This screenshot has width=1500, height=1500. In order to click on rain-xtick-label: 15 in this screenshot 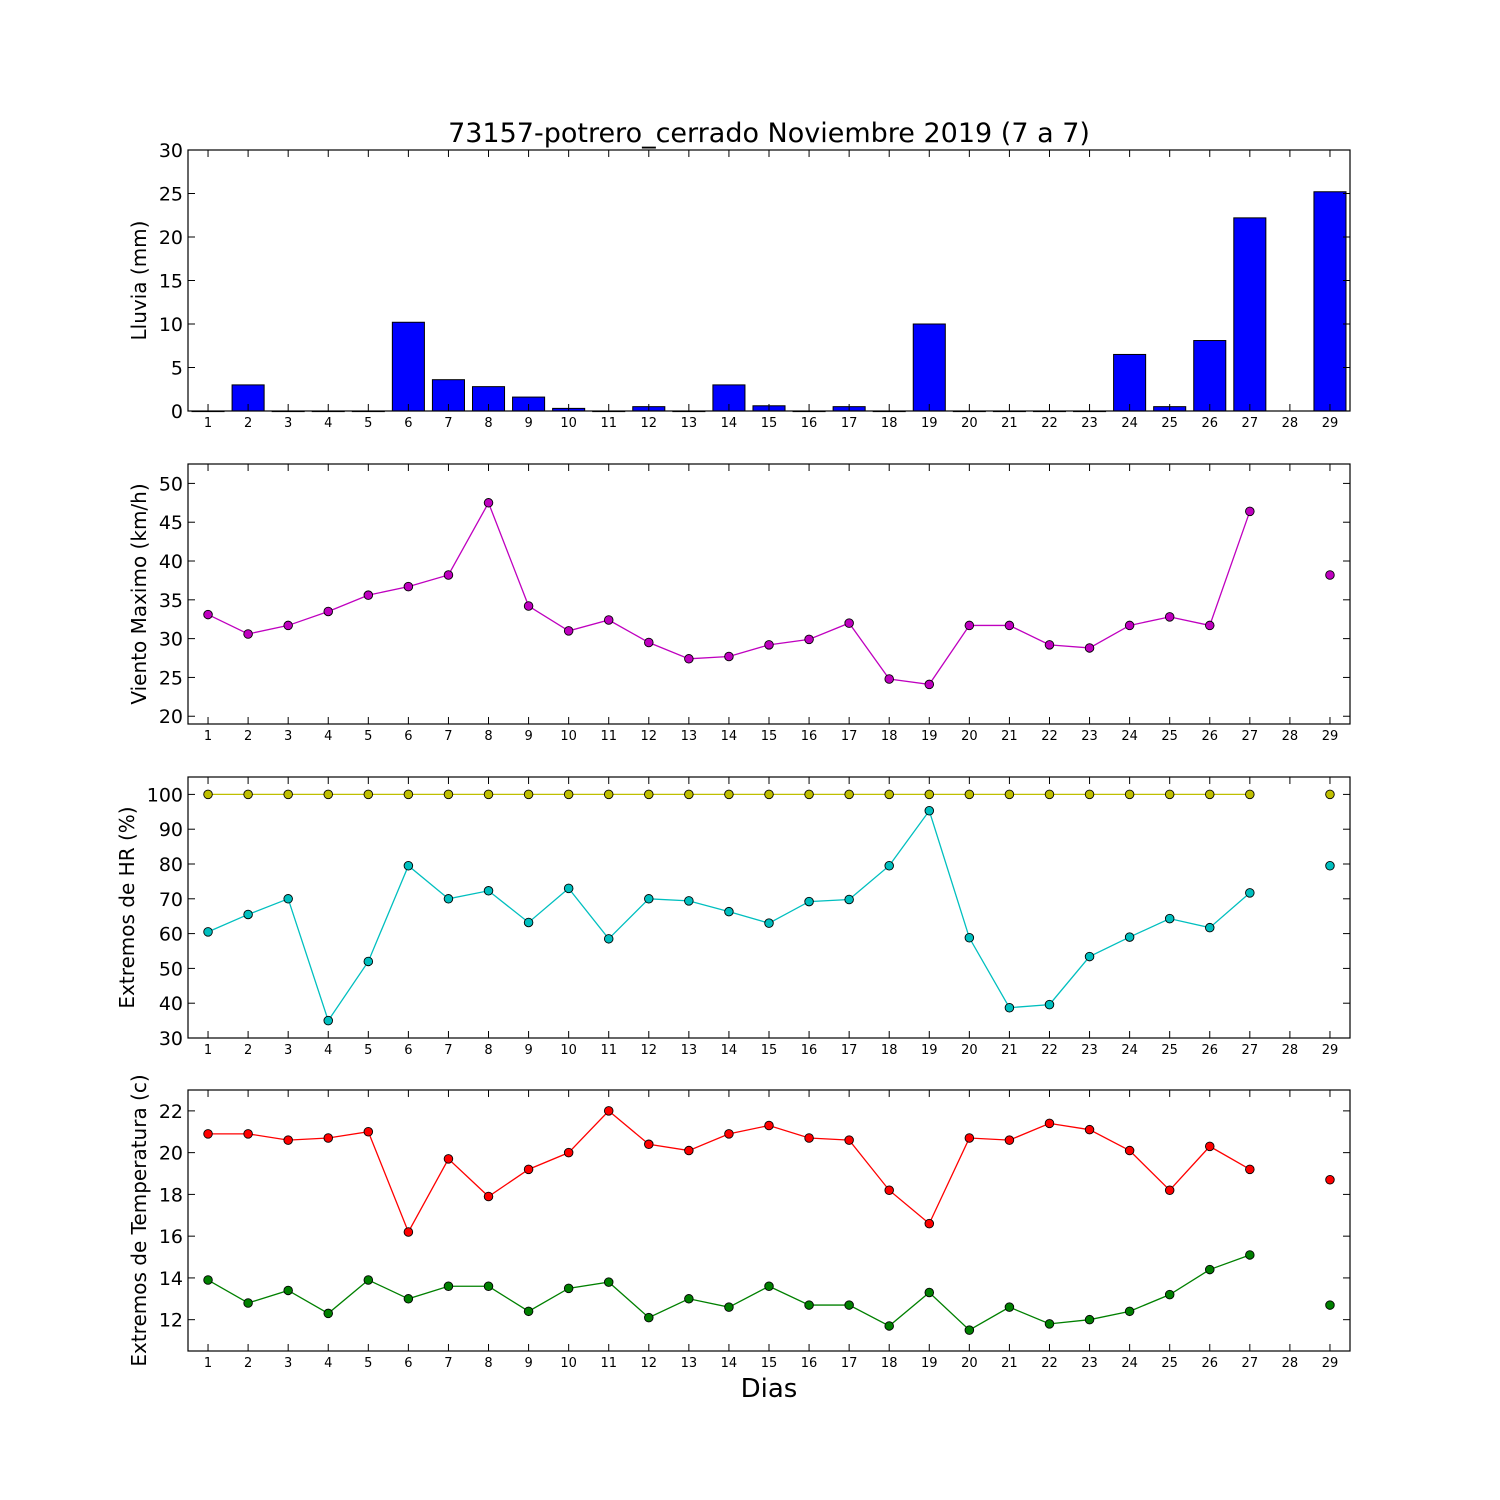, I will do `click(769, 423)`.